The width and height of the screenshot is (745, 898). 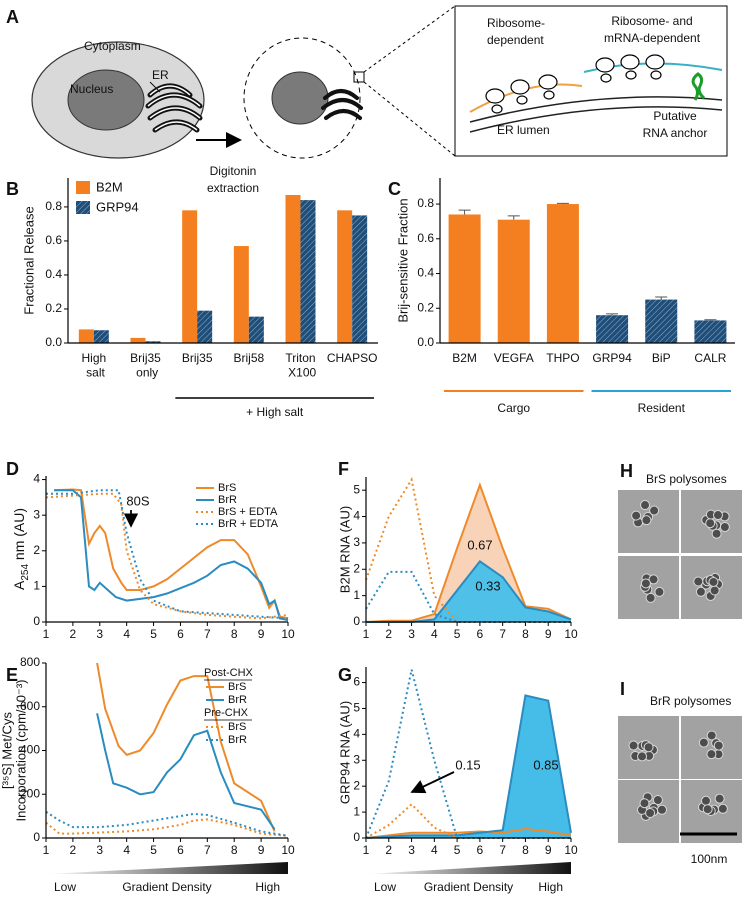 What do you see at coordinates (28, 260) in the screenshot?
I see `y-axis-label: Fractional Release` at bounding box center [28, 260].